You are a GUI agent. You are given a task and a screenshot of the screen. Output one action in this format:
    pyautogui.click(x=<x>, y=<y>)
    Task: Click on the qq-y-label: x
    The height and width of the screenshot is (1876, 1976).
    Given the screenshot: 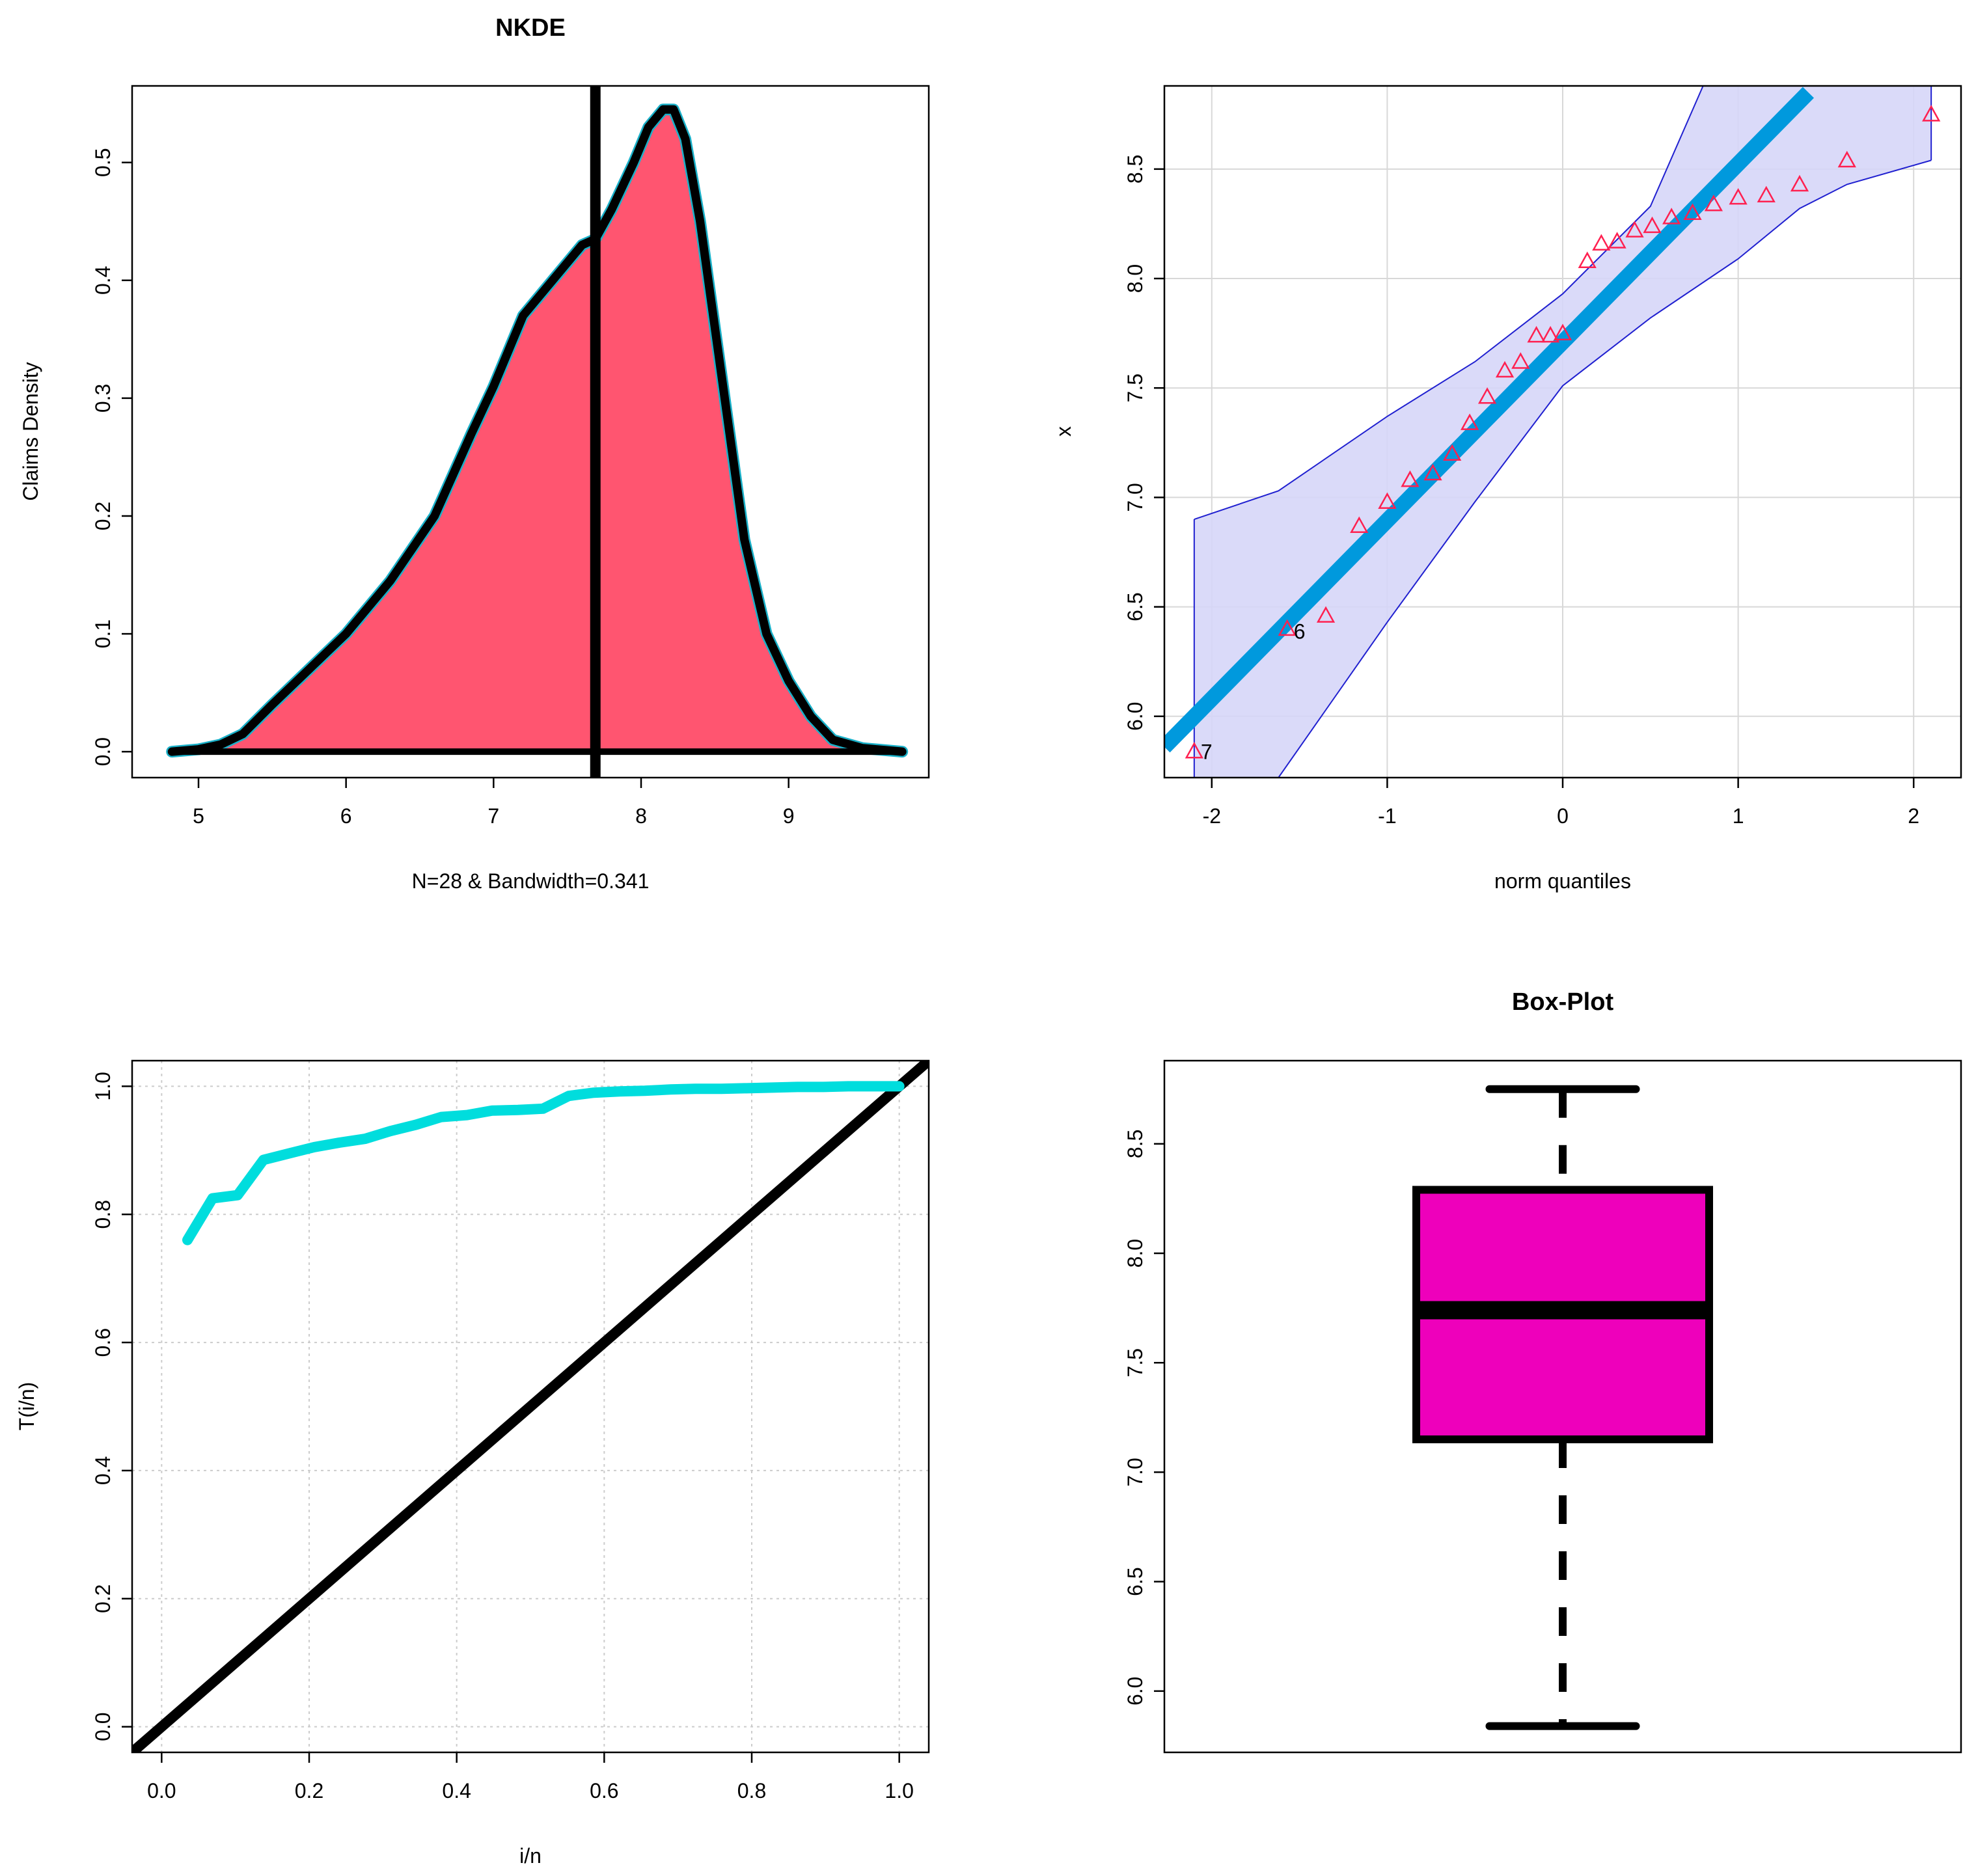 What is the action you would take?
    pyautogui.click(x=1063, y=431)
    